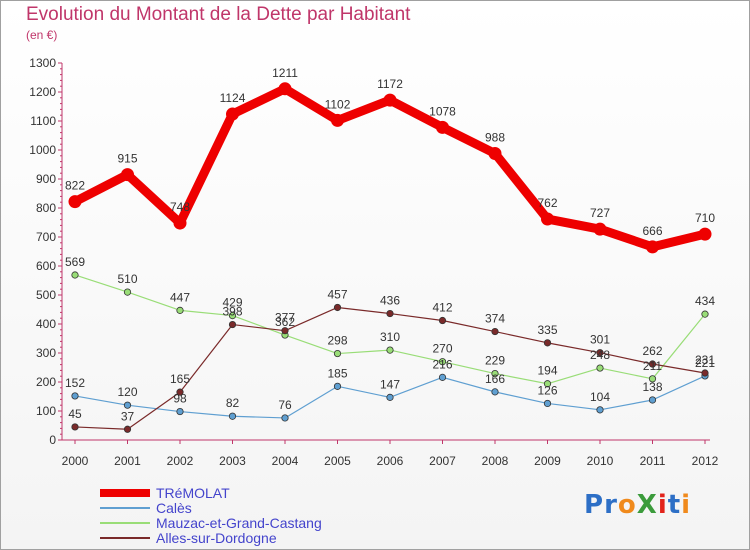  Describe the element at coordinates (442, 308) in the screenshot. I see `data-label: 412` at that location.